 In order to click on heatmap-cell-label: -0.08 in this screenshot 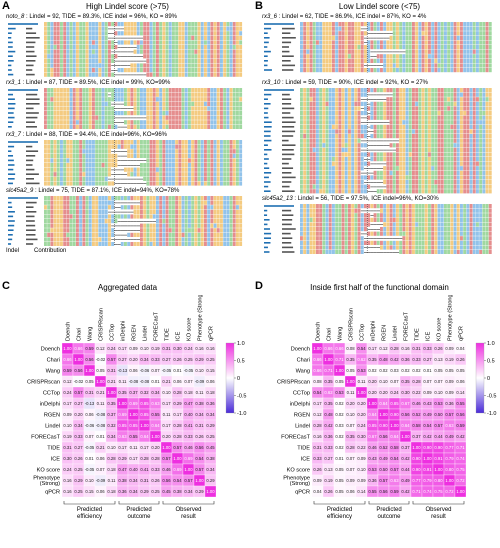, I will do `click(101, 425)`.